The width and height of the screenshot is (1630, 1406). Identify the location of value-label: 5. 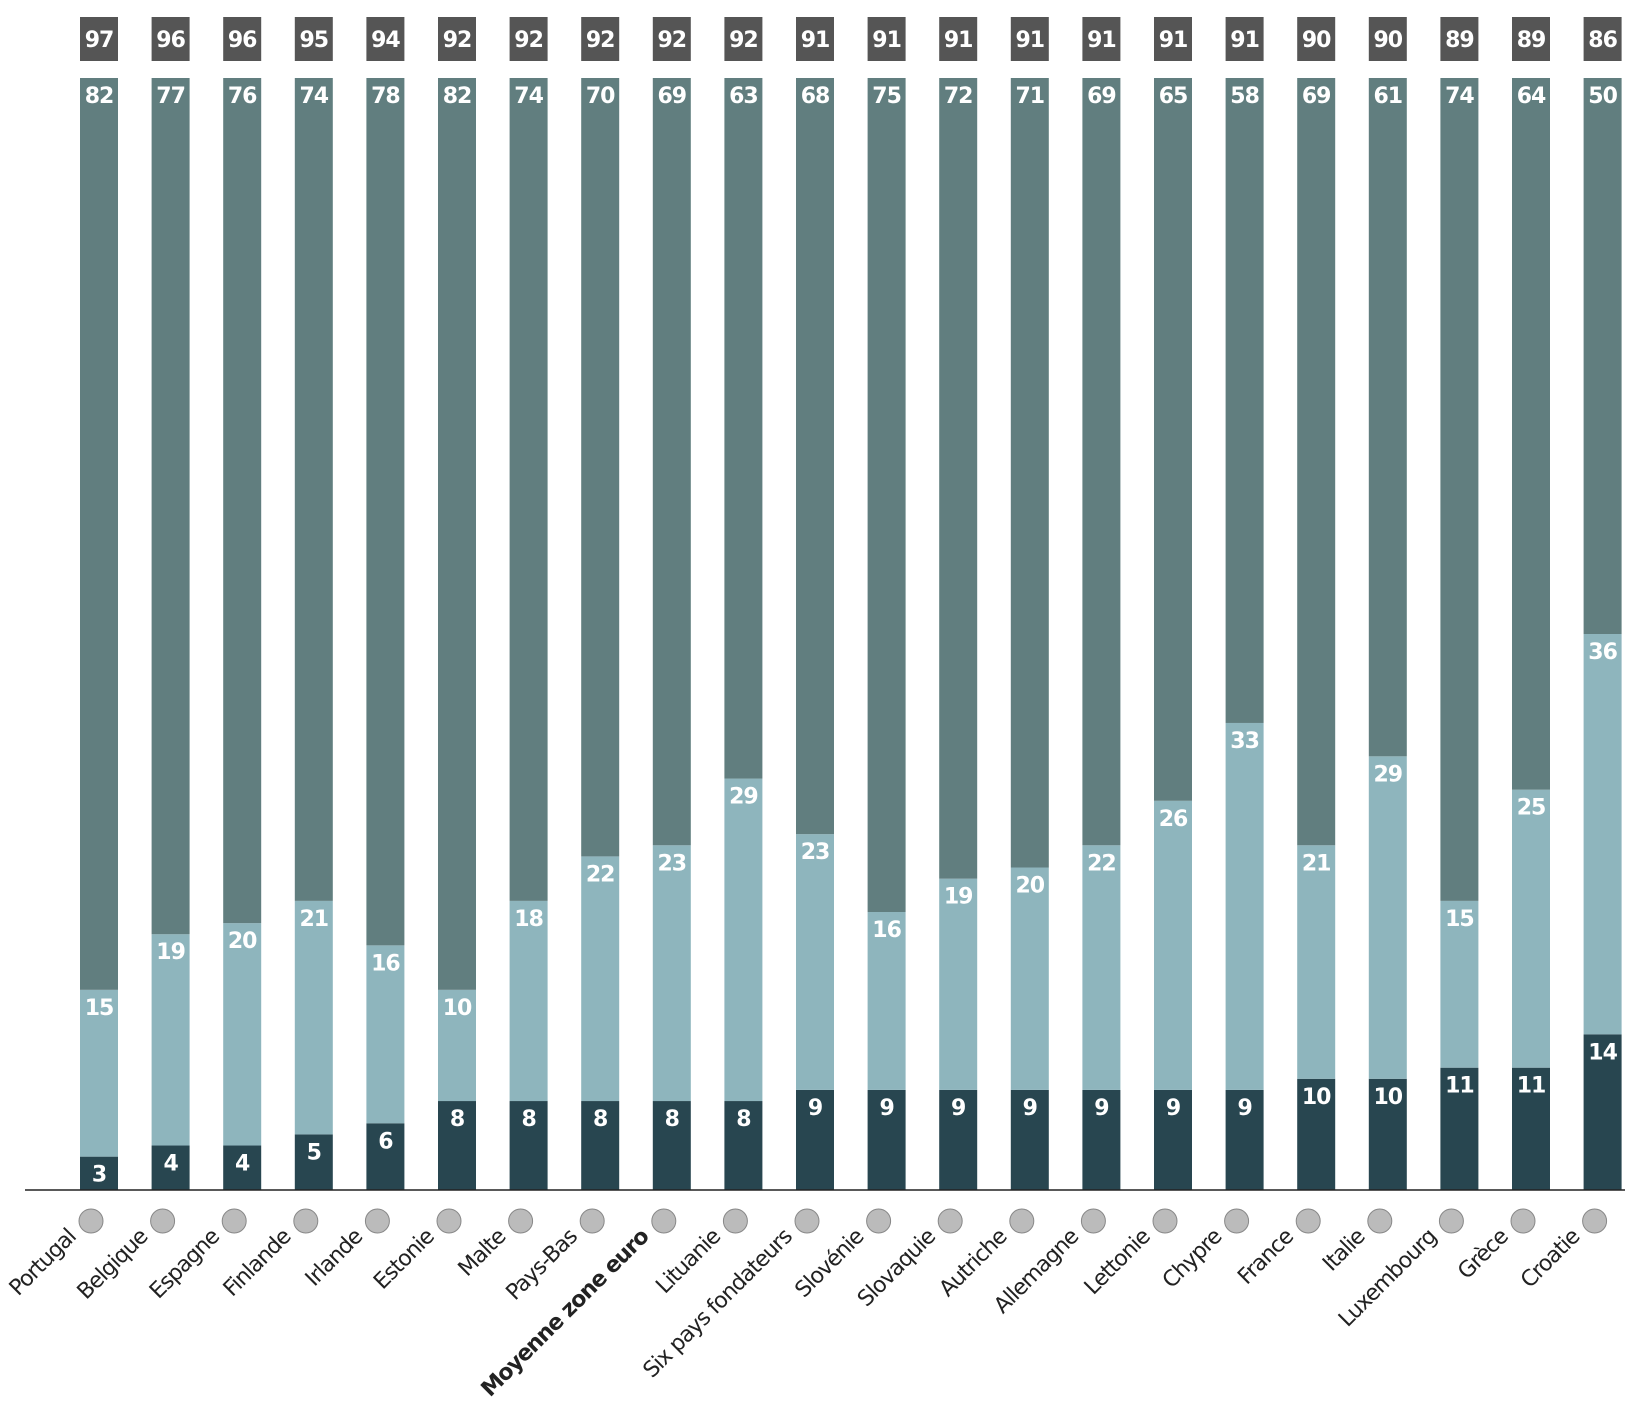
(314, 1152).